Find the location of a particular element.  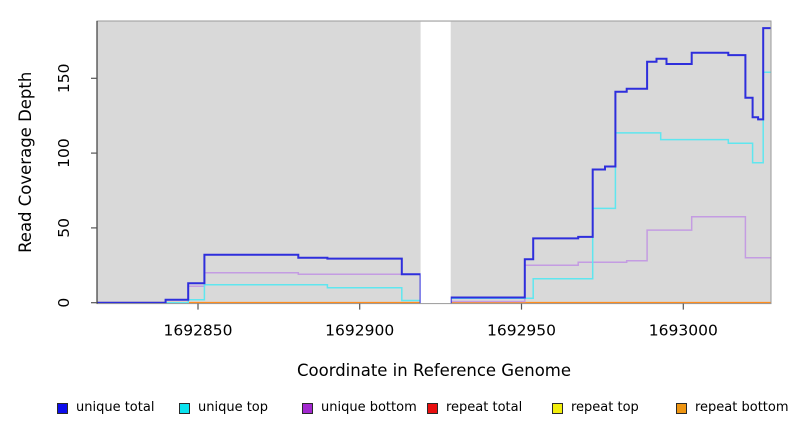

x-axis-title: Coordinate in Reference Genome is located at coordinates (434, 370).